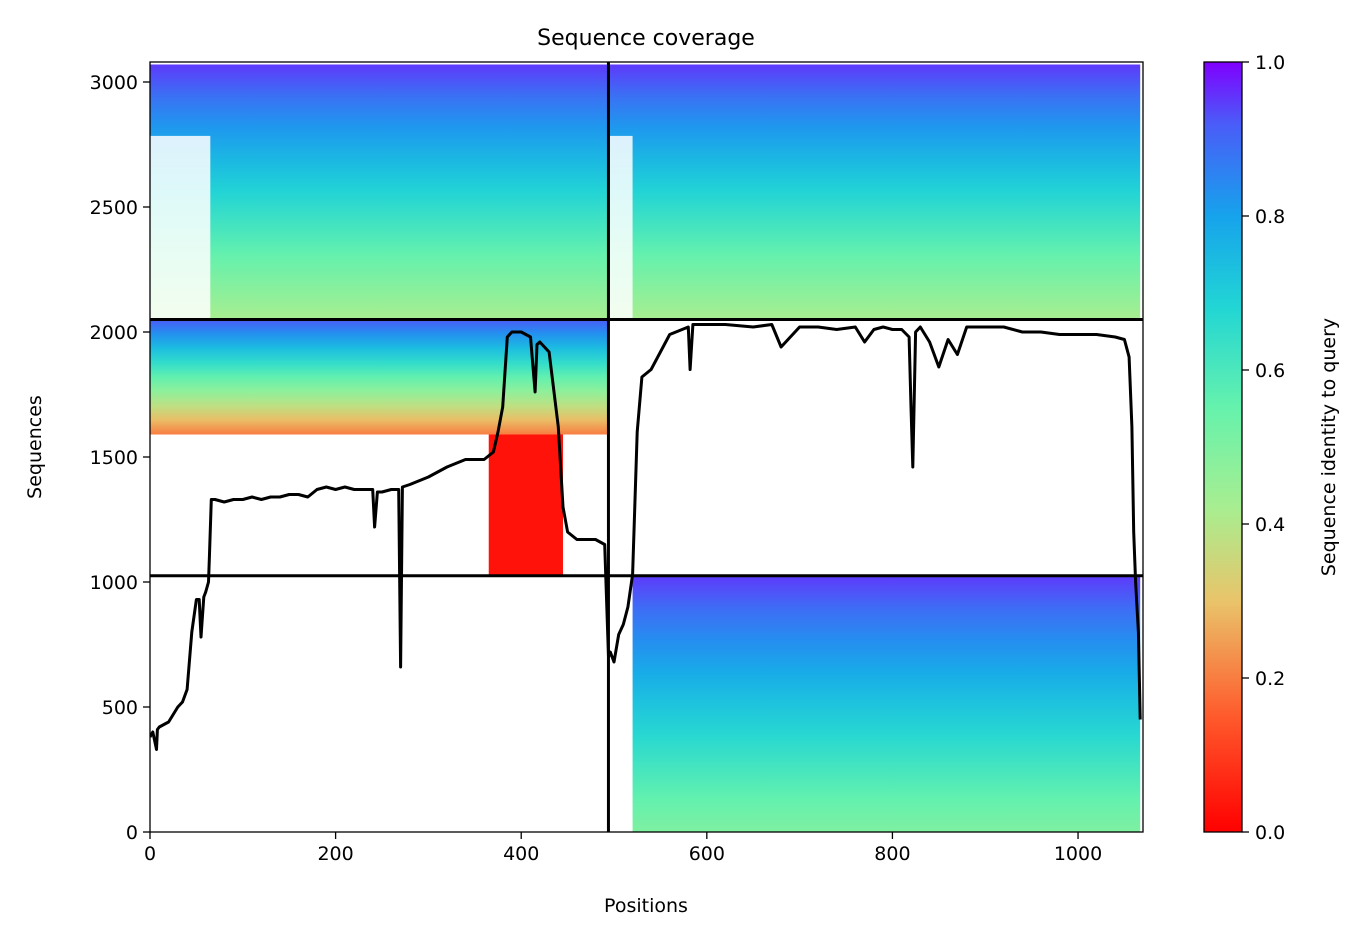  I want to click on x-axis-label: Positions, so click(646, 906).